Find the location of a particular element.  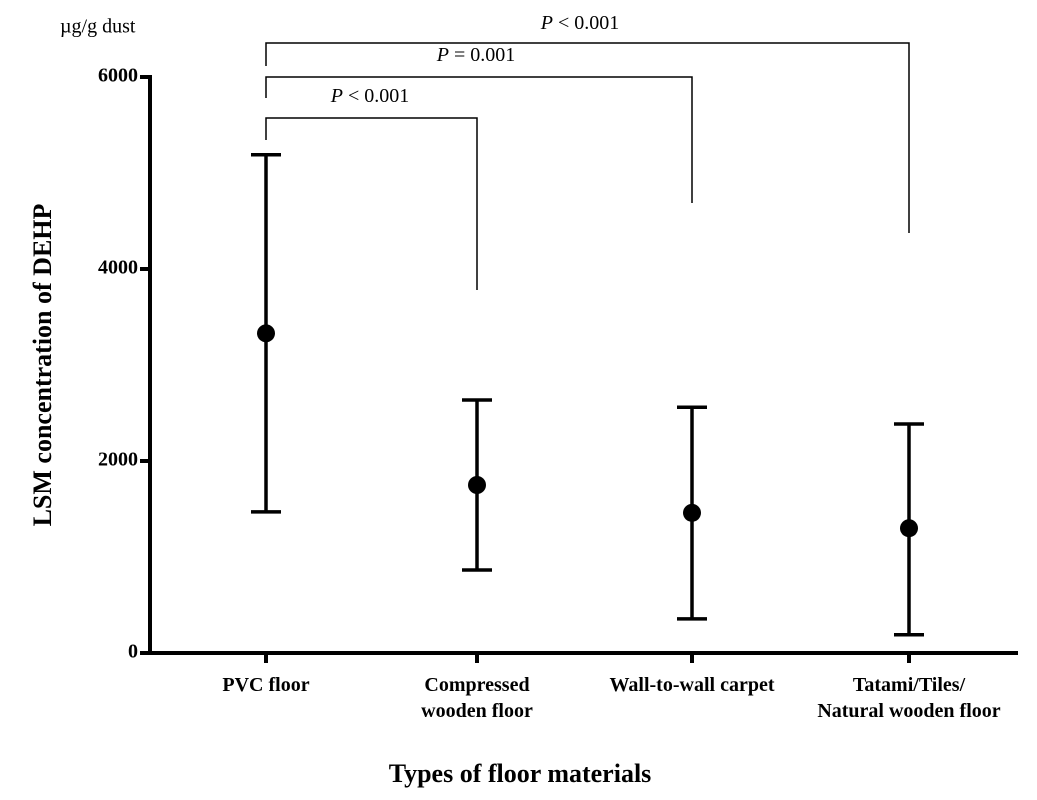

y-axis-title: LSM concentration of DEHP is located at coordinates (42, 364).